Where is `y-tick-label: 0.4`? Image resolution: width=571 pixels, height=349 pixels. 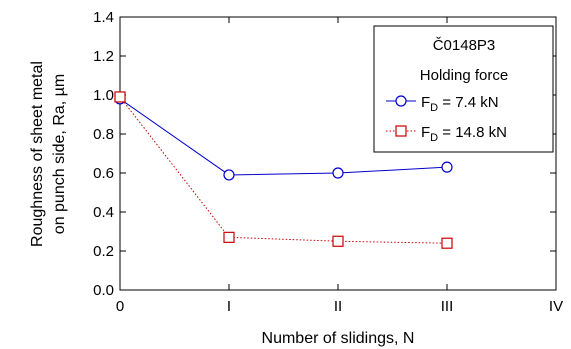 y-tick-label: 0.4 is located at coordinates (103, 212).